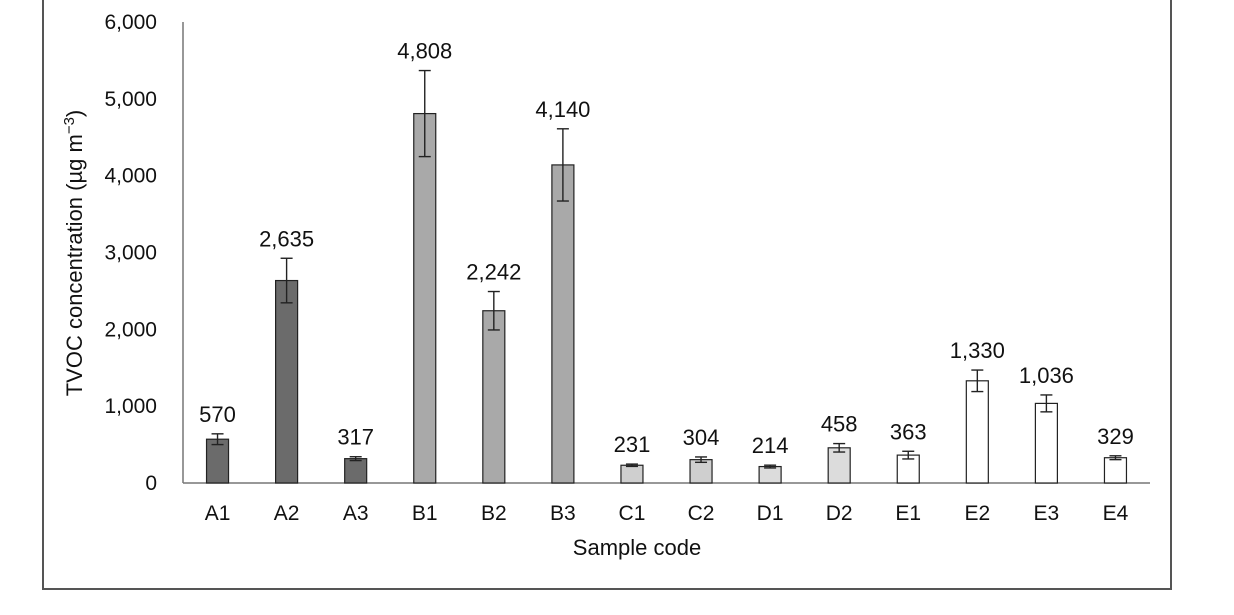  I want to click on x-tick-label: C2, so click(701, 513).